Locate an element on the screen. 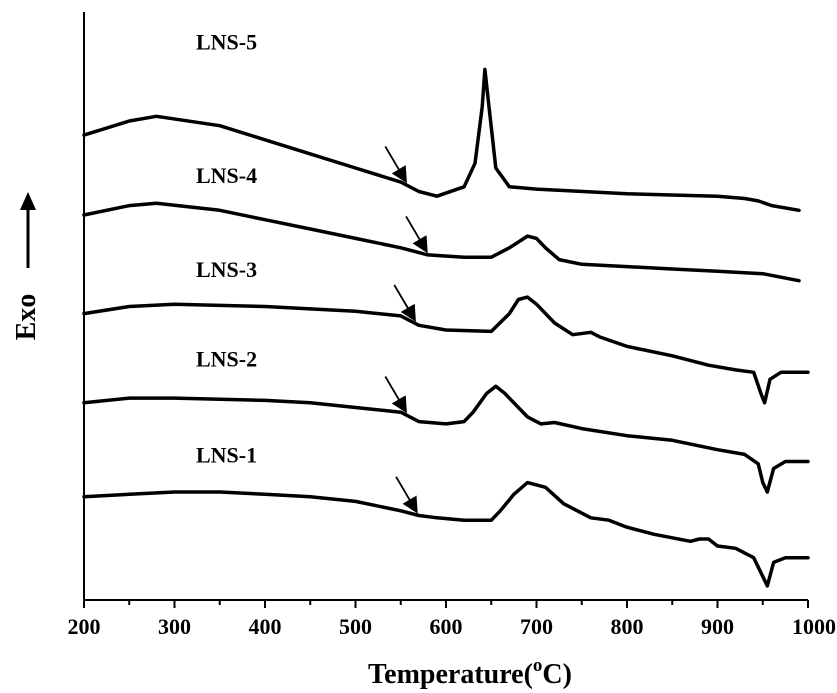 The width and height of the screenshot is (837, 693). x-tick-label-900: 900 is located at coordinates (717, 626).